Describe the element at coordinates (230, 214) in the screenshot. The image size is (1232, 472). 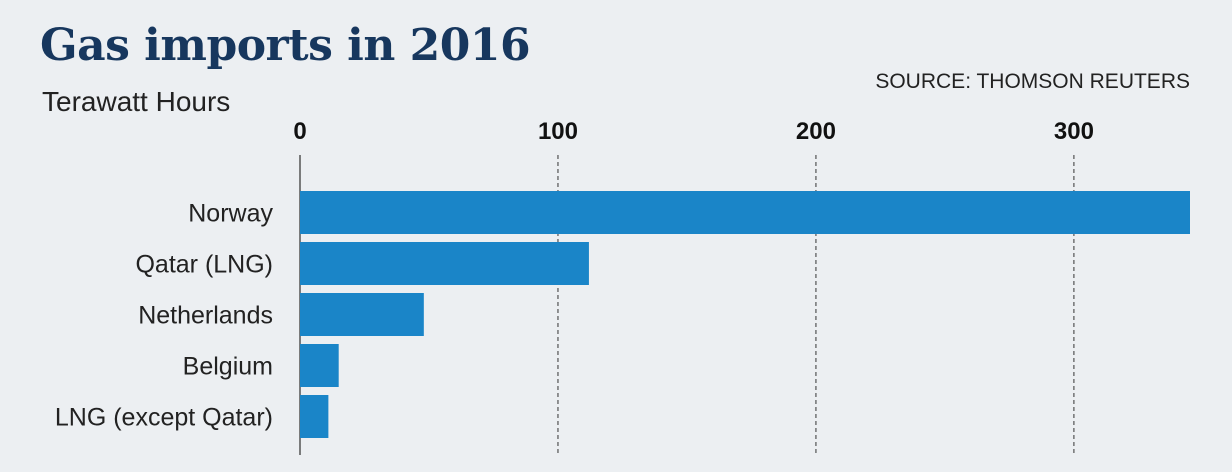
I see `category-label: Norway` at that location.